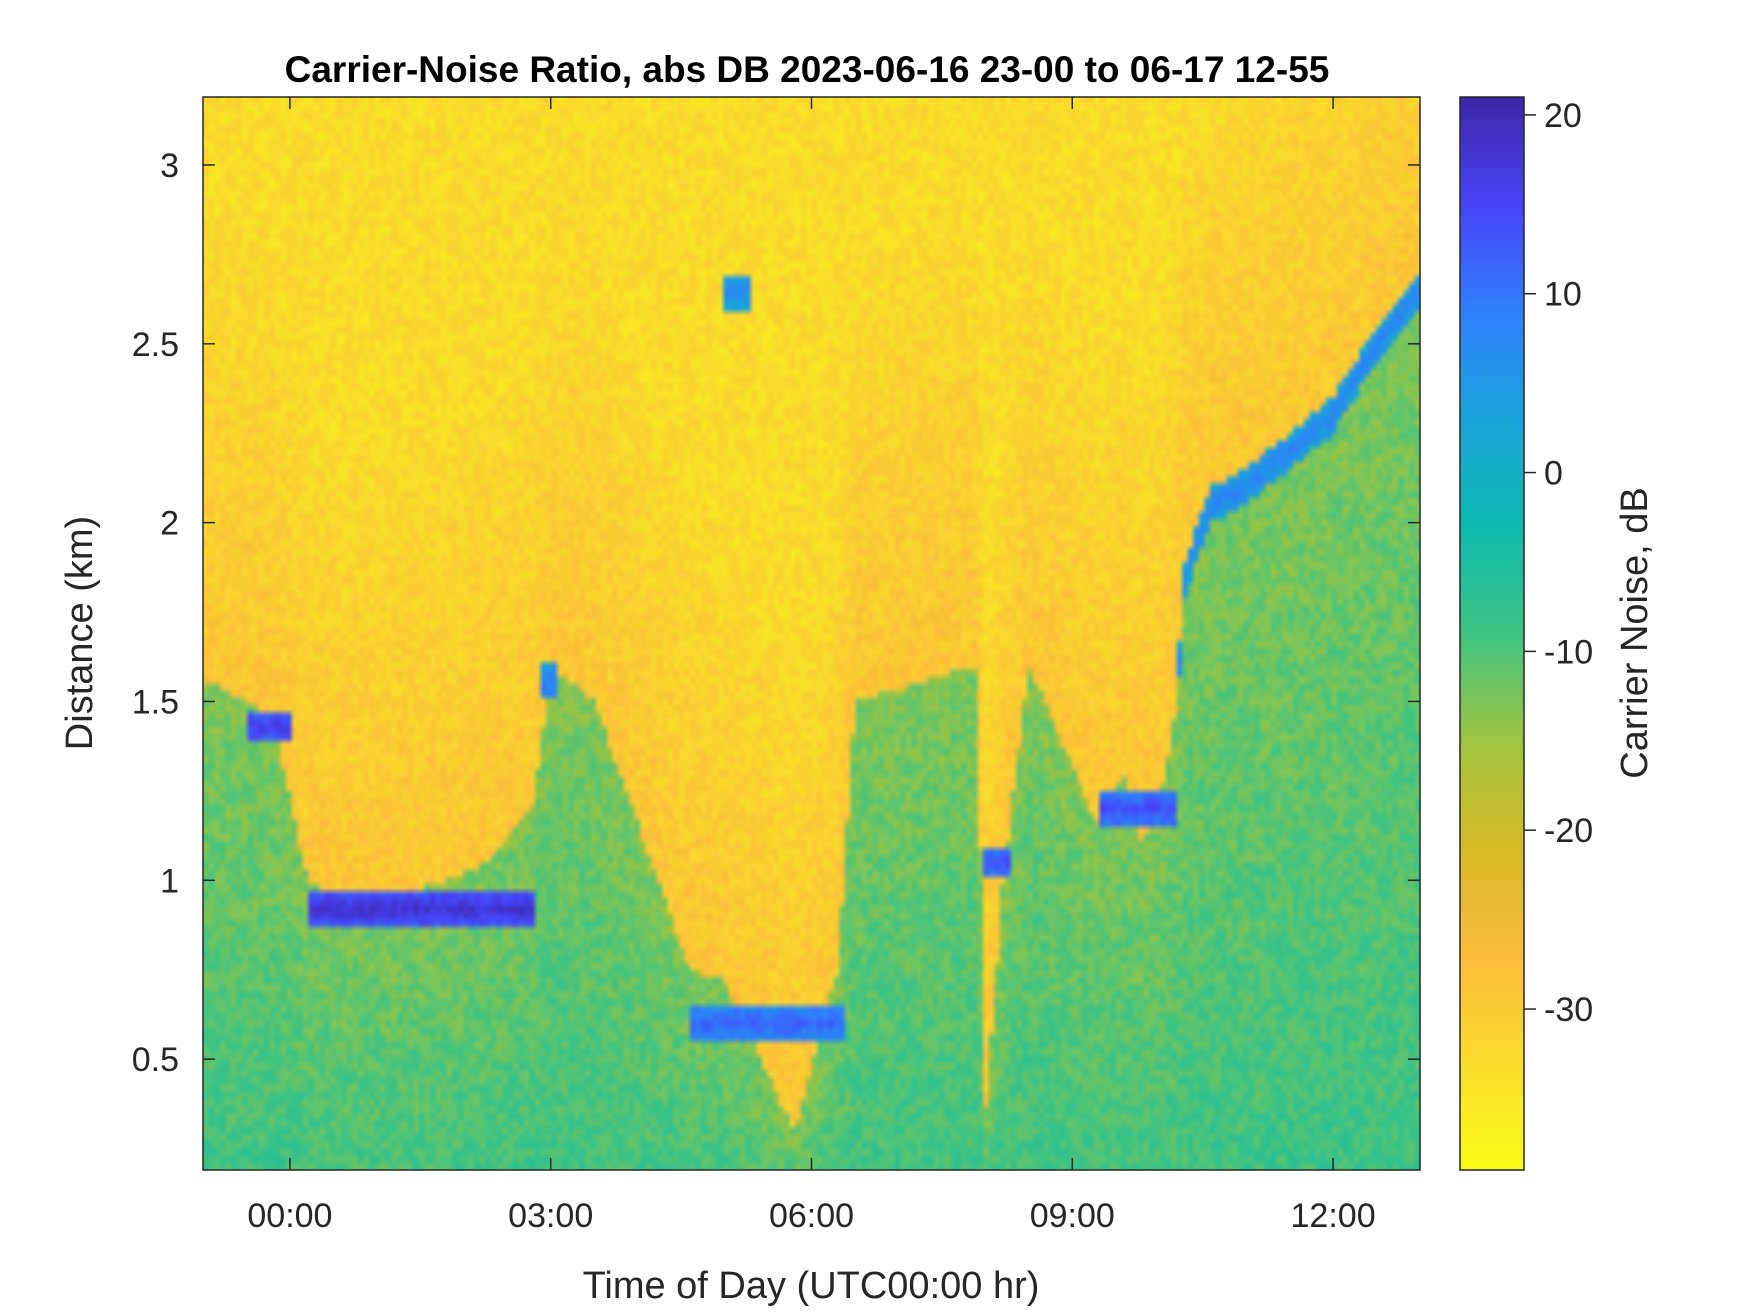 The width and height of the screenshot is (1750, 1313). Describe the element at coordinates (1553, 474) in the screenshot. I see `colorbar-tick-label: 0` at that location.